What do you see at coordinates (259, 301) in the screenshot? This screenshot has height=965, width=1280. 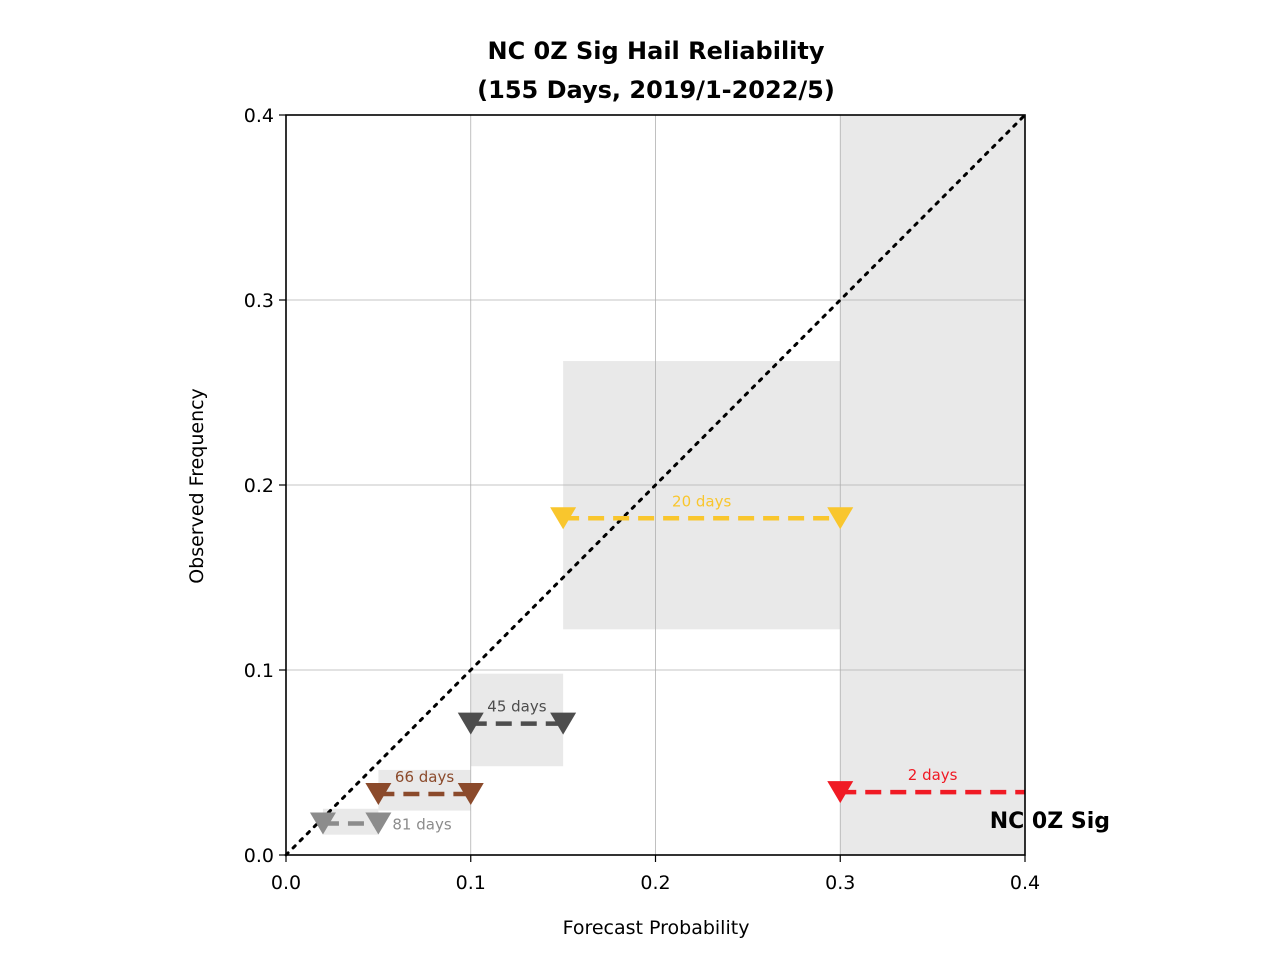 I see `y-tick-label-3: 0.3` at bounding box center [259, 301].